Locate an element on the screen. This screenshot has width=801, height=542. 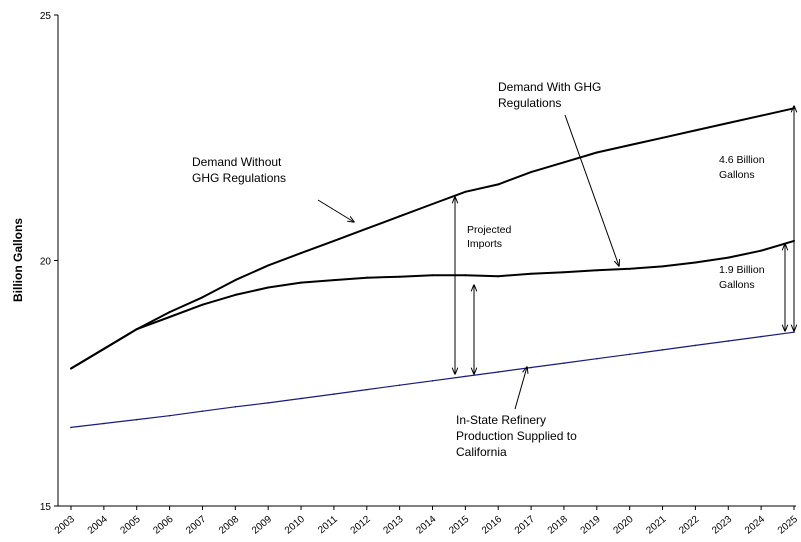
label-instate-1: In-State Refinery is located at coordinates (501, 420).